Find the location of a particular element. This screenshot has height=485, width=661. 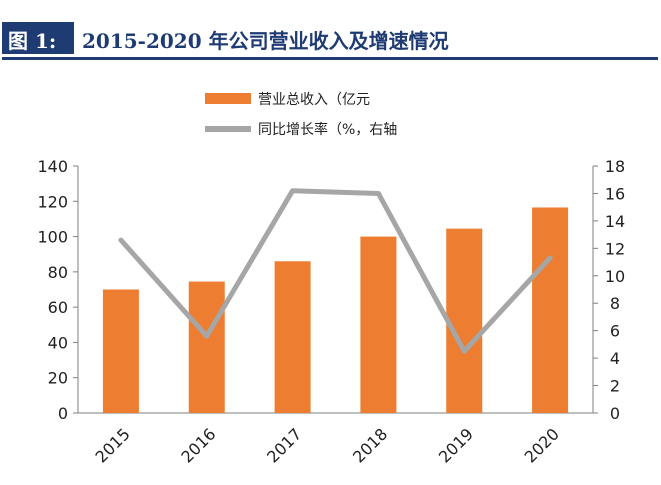

x-tick-label: 2019 is located at coordinates (456, 445).